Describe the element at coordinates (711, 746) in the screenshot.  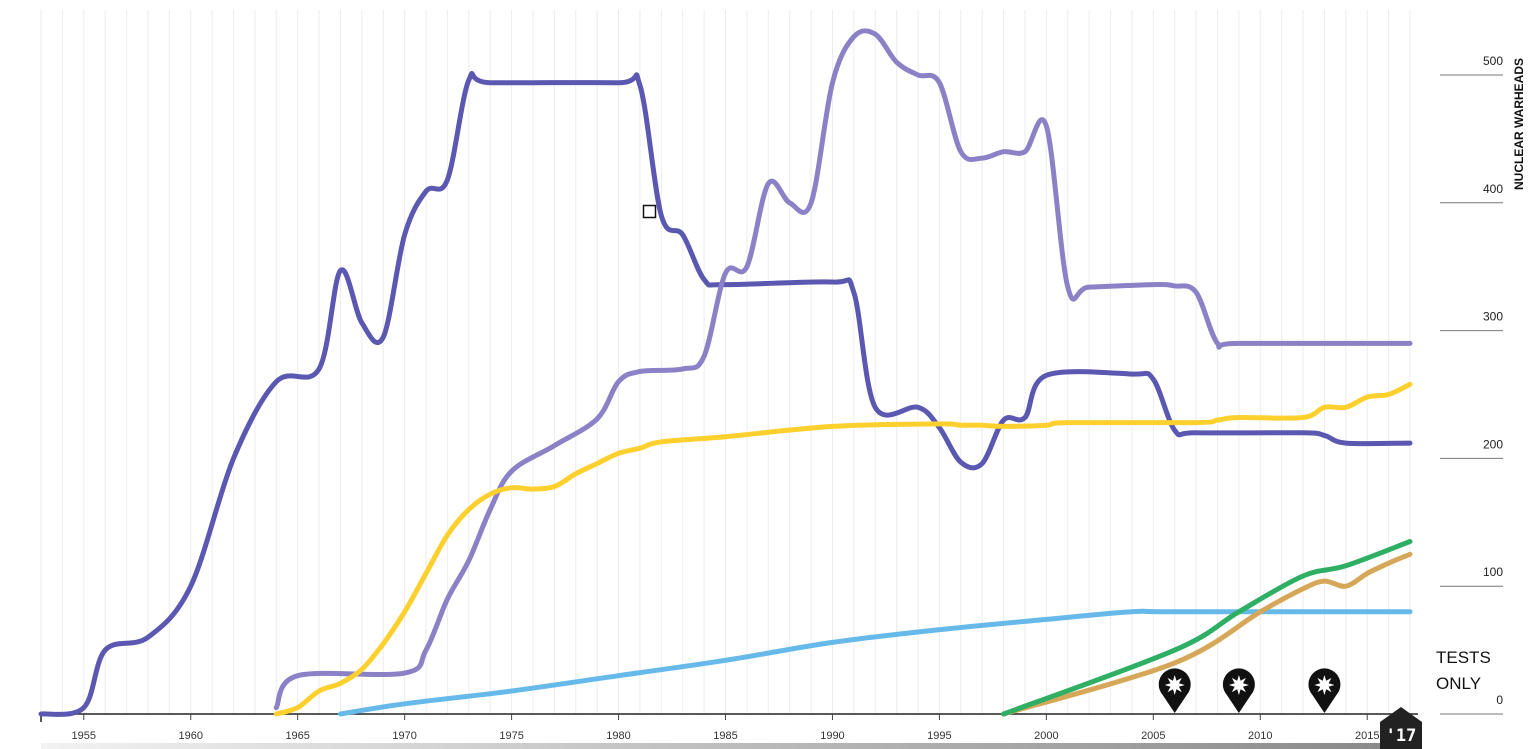
I see `time-scrubber-track` at that location.